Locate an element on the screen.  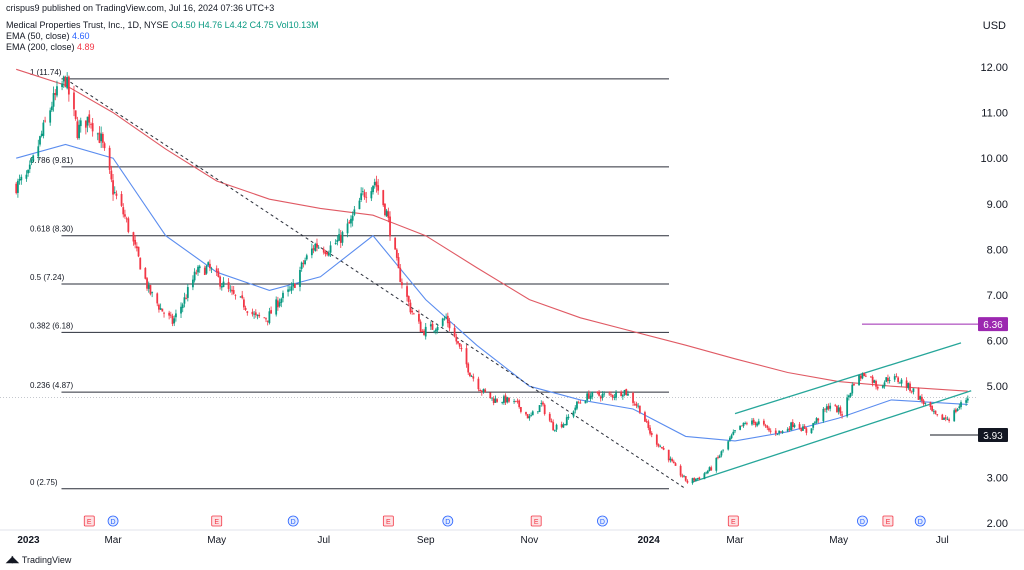
footer-brand: ◢◣ TradingView is located at coordinates (38, 559).